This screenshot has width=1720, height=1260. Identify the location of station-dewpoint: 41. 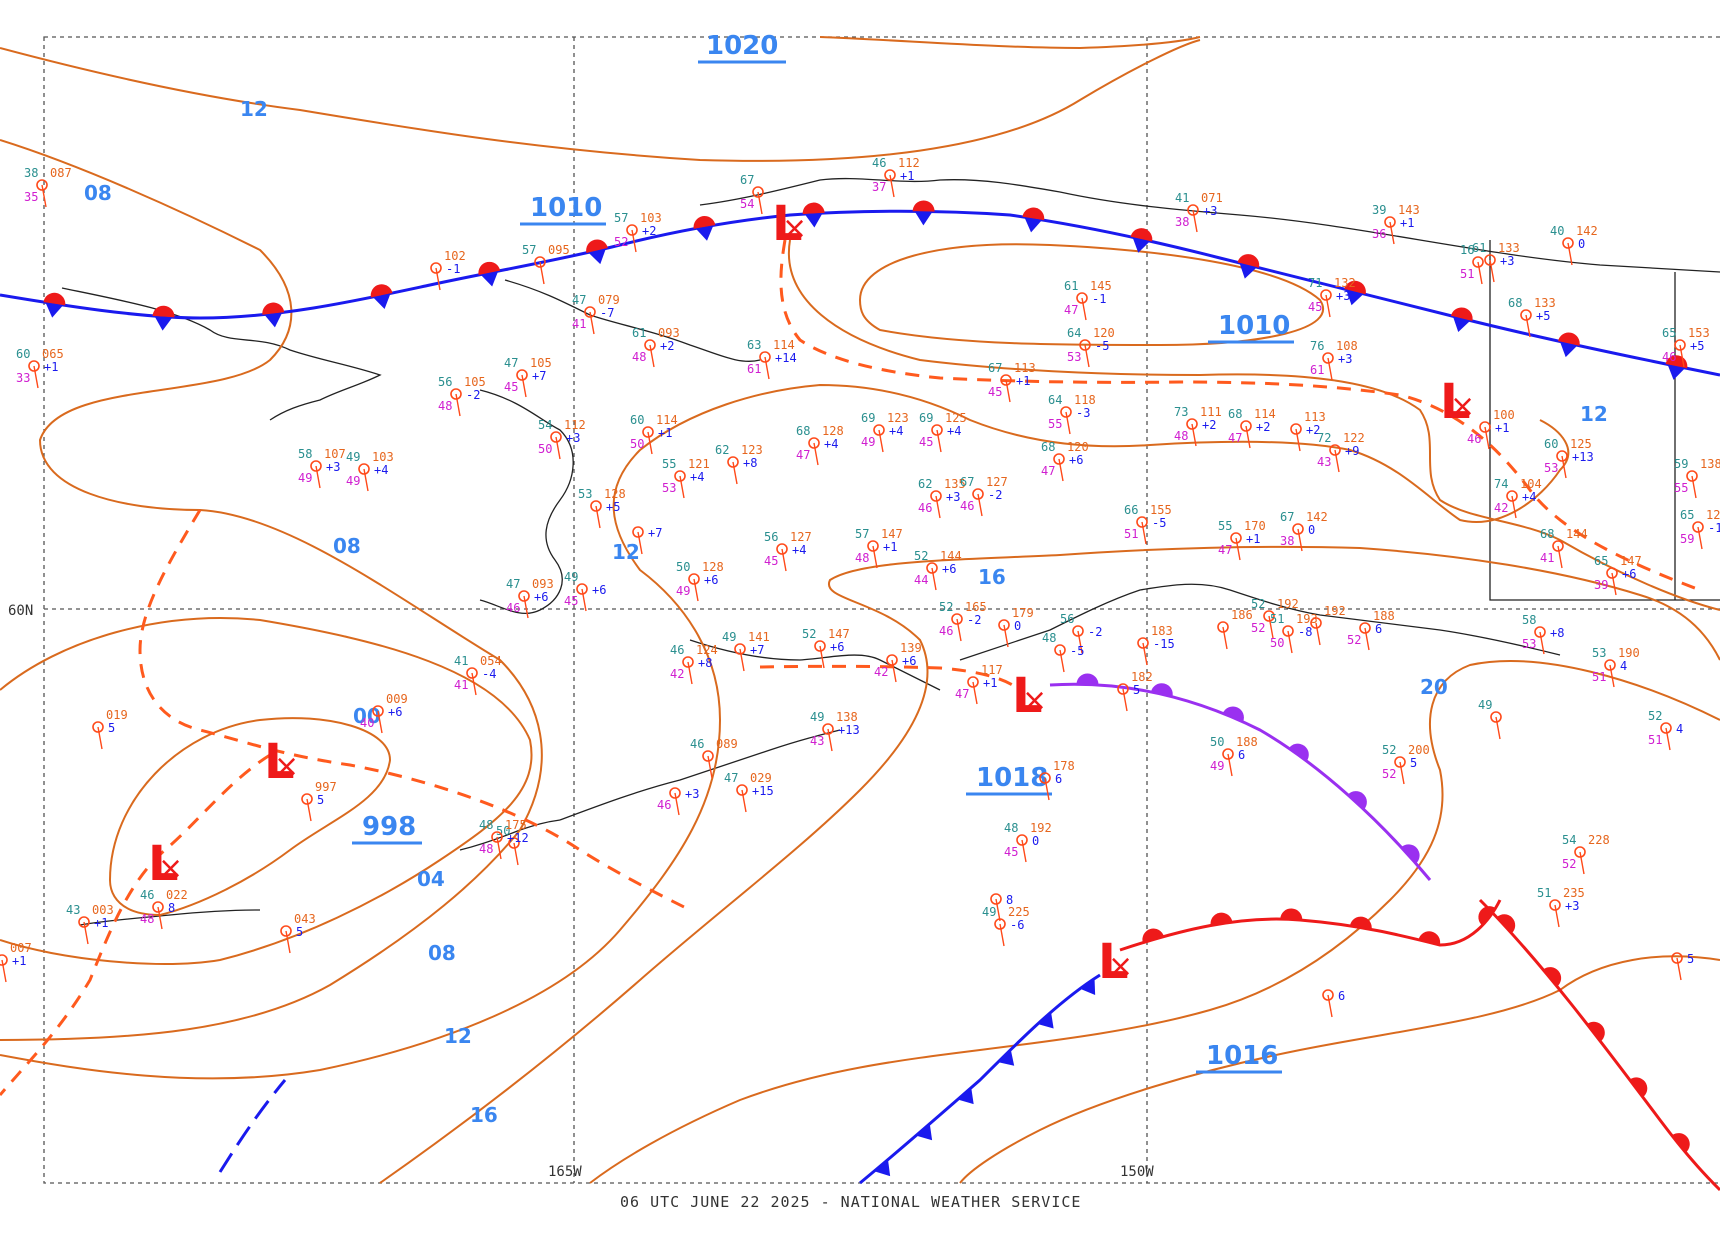
(1547, 558).